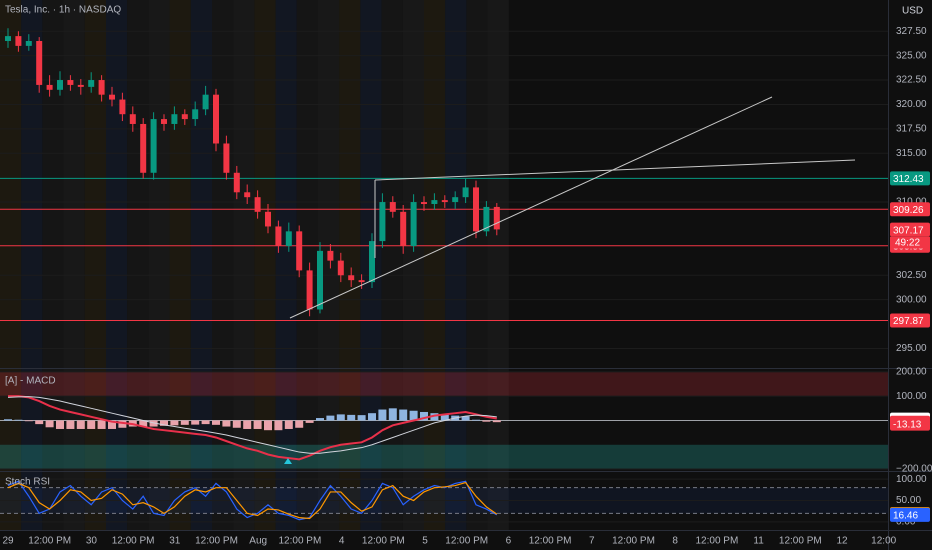 This screenshot has height=550, width=932. I want to click on y-tick-label: 300.00, so click(911, 299).